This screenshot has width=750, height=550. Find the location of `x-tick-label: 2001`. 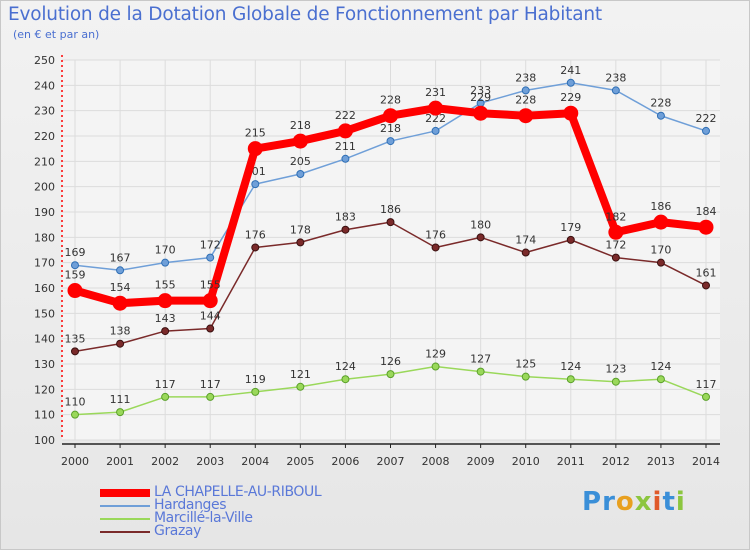

x-tick-label: 2001 is located at coordinates (120, 461).